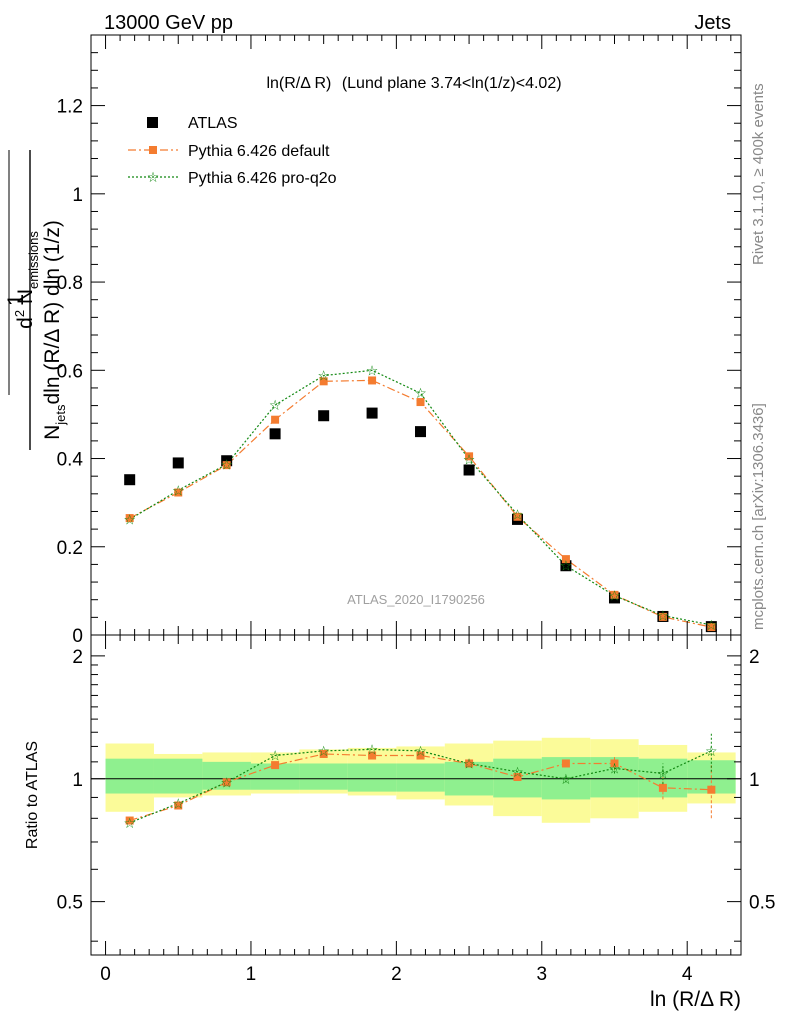 This screenshot has width=786, height=1024. I want to click on ratio-xtick-label: 2, so click(396, 974).